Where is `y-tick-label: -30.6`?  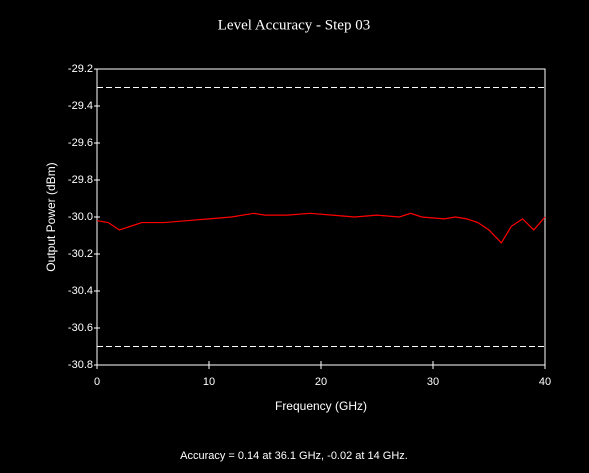 y-tick-label: -30.6 is located at coordinates (80, 328).